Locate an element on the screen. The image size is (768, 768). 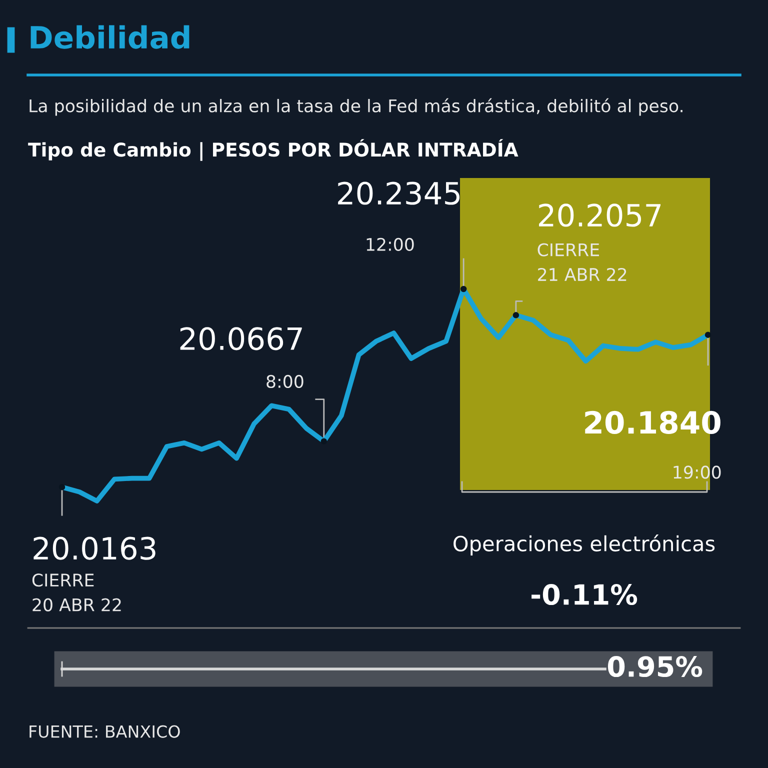
text: Tipo de Cambio | PESOS POR DÓLAR INTRADÍA is located at coordinates (273, 150).